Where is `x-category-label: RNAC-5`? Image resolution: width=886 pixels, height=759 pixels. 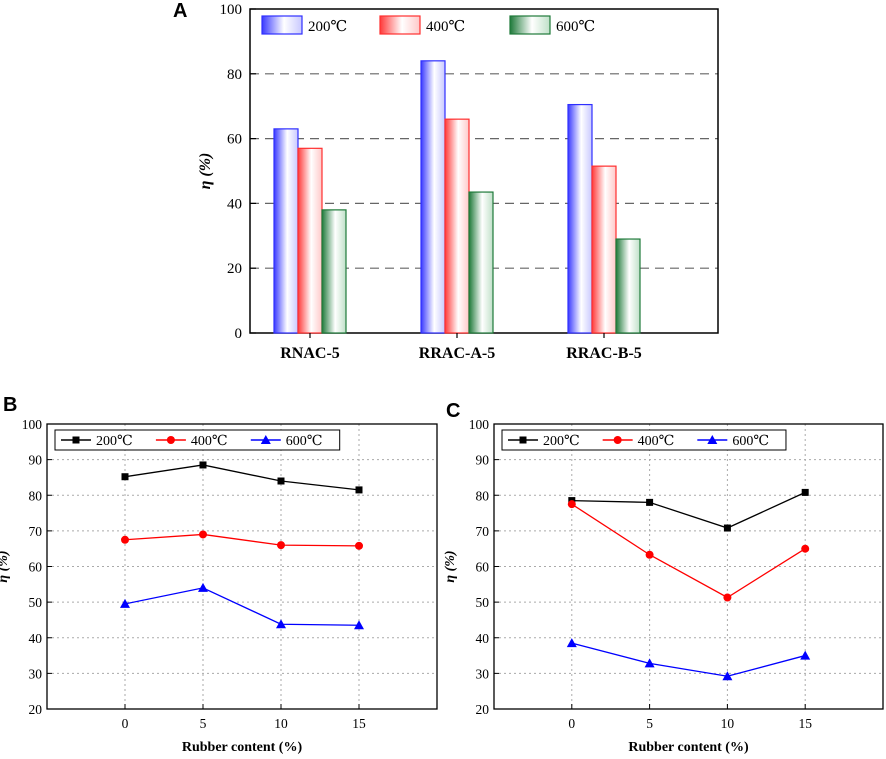
x-category-label: RNAC-5 is located at coordinates (310, 353).